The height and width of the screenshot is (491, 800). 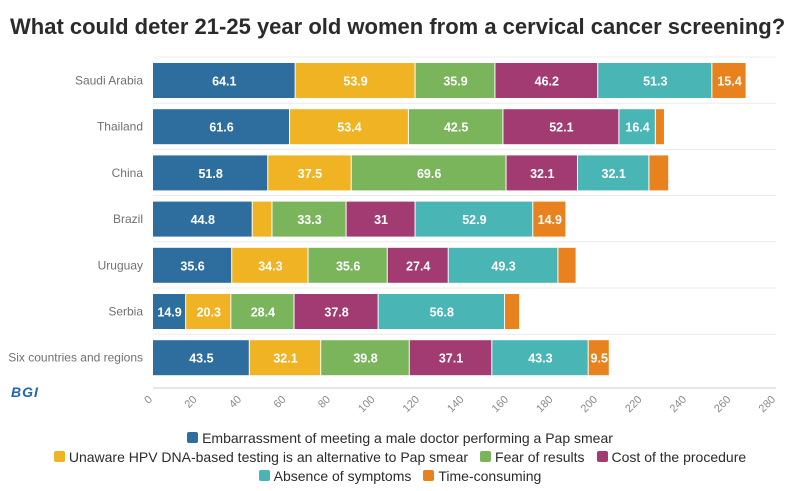 I want to click on data-label: 37.8, so click(x=336, y=313).